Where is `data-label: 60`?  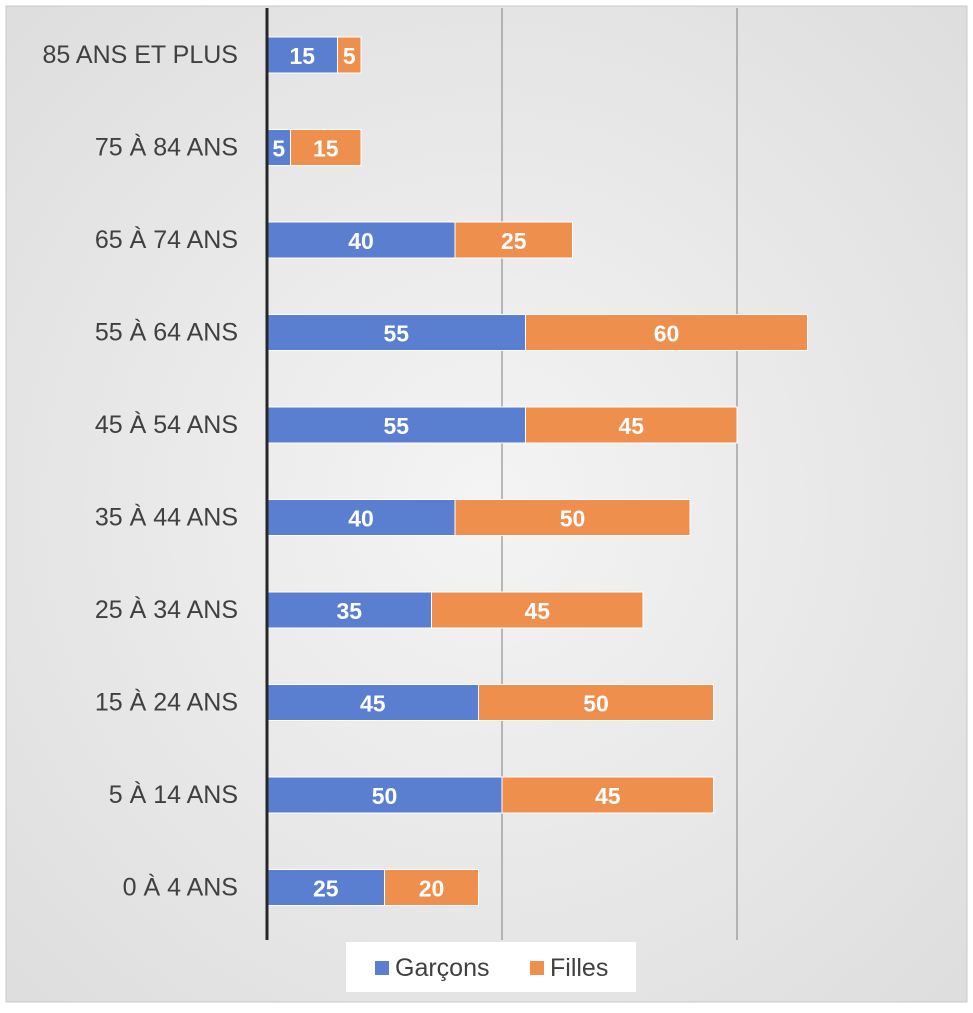
data-label: 60 is located at coordinates (667, 334).